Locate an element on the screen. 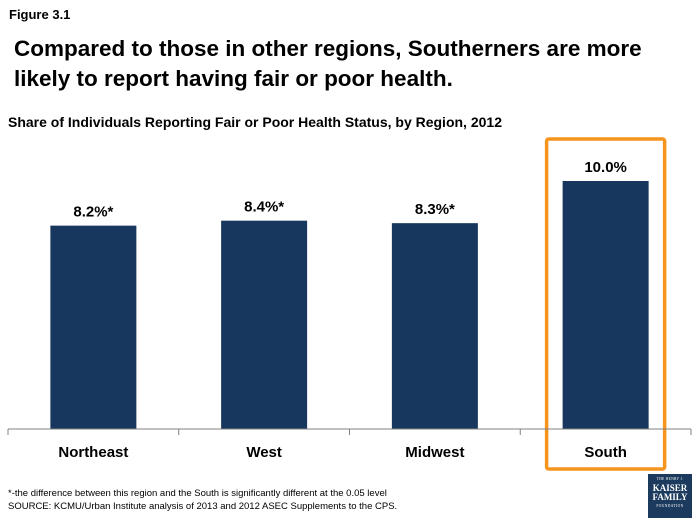 The height and width of the screenshot is (523, 698). kaiser-family-foundation-logo: THE HENRY J. KAISER FAMILY FOUNDATION is located at coordinates (670, 496).